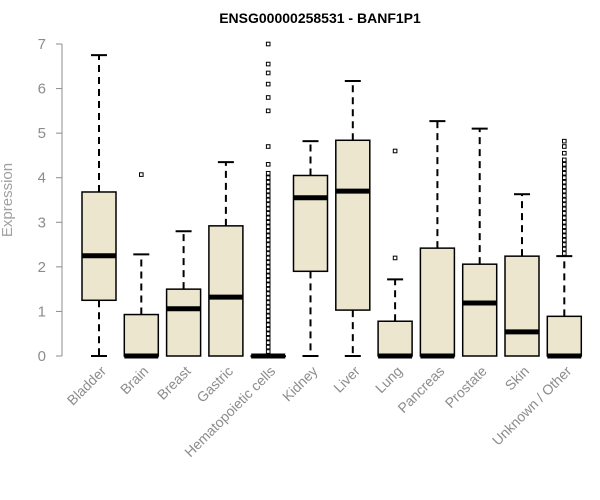 The height and width of the screenshot is (500, 600). I want to click on y-axis-label: Expression, so click(8, 200).